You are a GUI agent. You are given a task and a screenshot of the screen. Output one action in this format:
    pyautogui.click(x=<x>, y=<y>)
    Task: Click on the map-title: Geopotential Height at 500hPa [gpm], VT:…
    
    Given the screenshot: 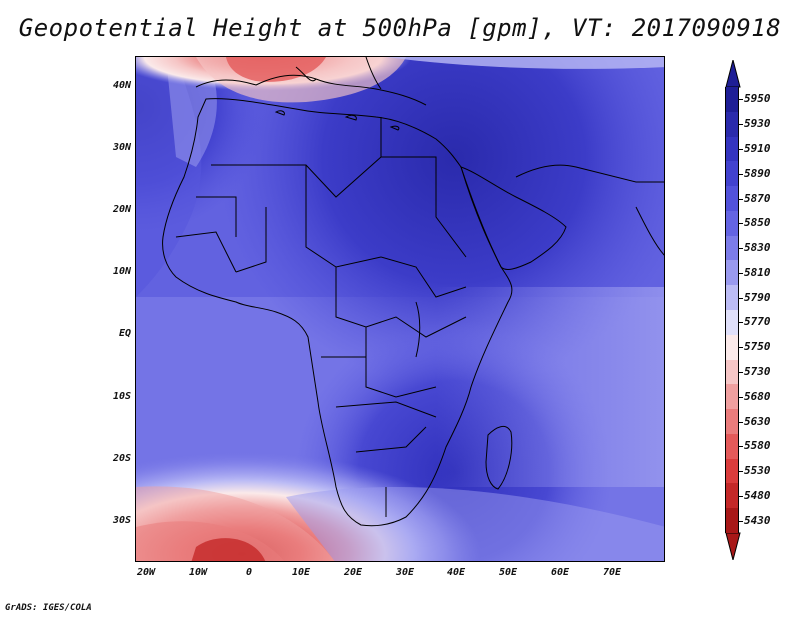 What is the action you would take?
    pyautogui.click(x=400, y=28)
    